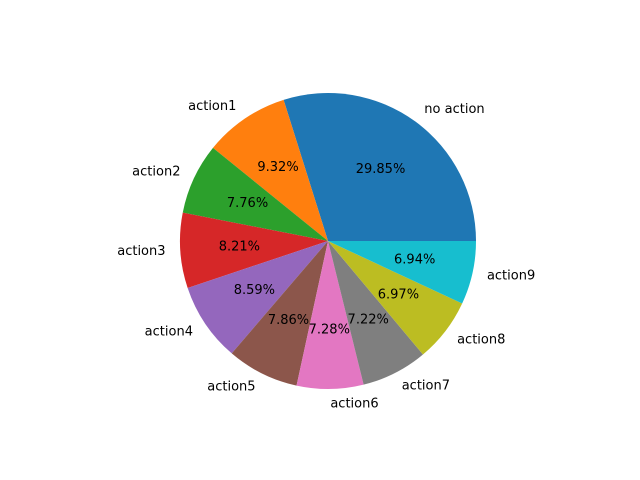 The height and width of the screenshot is (480, 640). I want to click on pie-category-label-8: action8, so click(481, 340).